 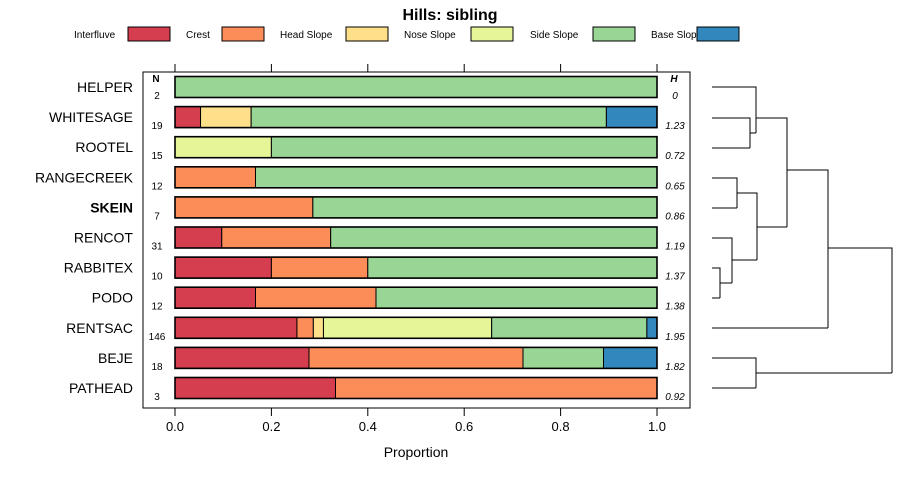 What do you see at coordinates (674, 79) in the screenshot?
I see `h-column-header: H` at bounding box center [674, 79].